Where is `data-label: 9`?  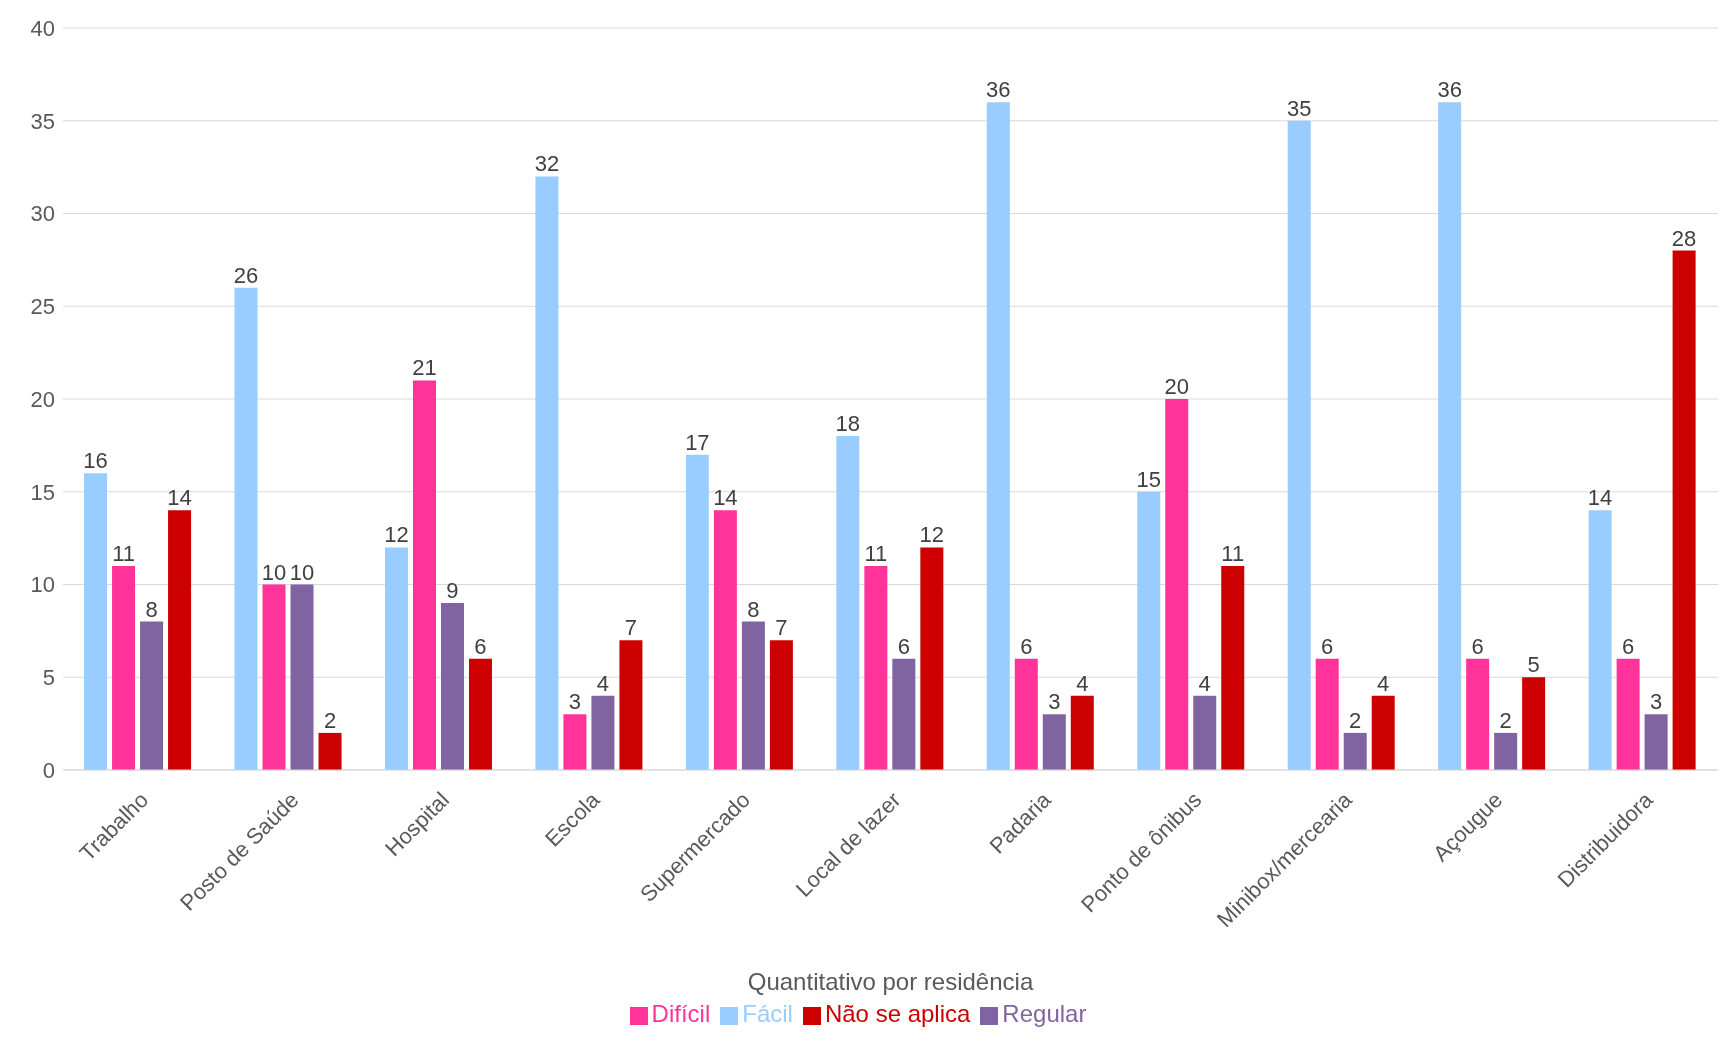
data-label: 9 is located at coordinates (452, 591).